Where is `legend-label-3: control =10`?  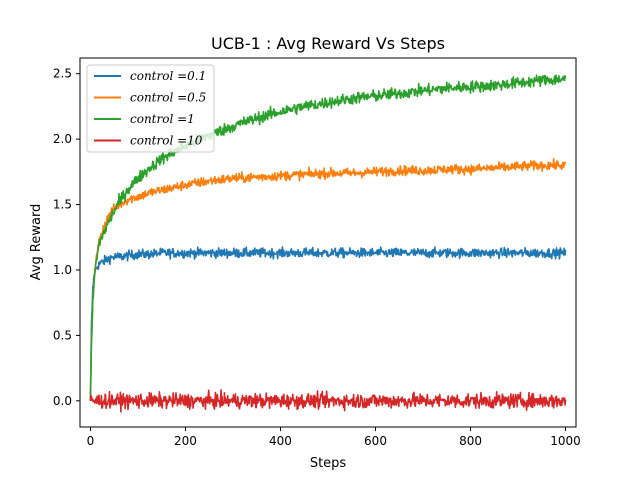 legend-label-3: control =10 is located at coordinates (166, 141).